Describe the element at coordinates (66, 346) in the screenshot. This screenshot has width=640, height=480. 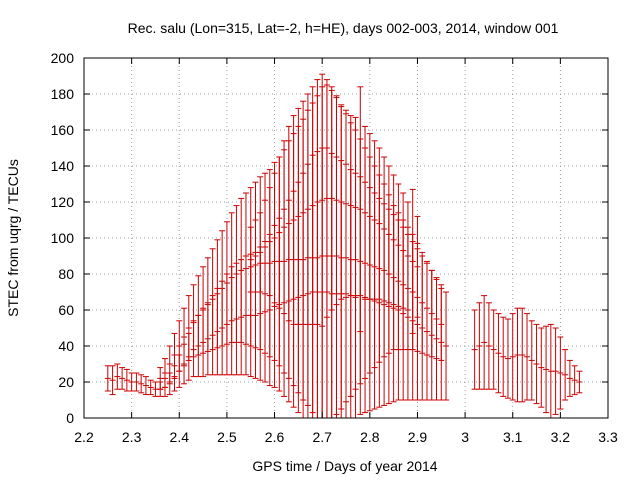
I see `y-tick-label: 40` at that location.